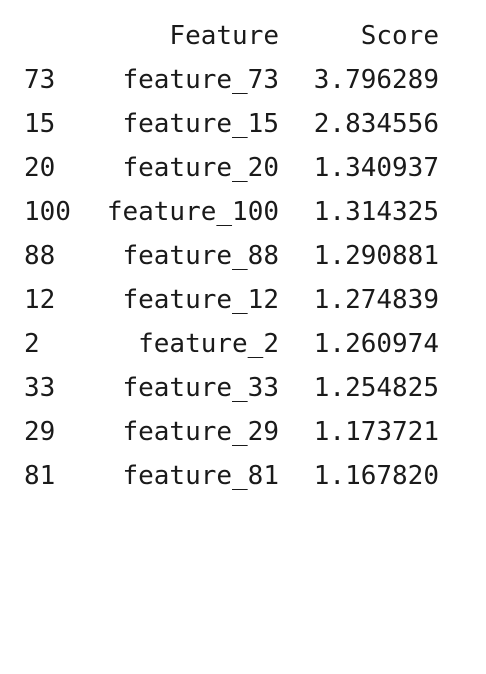  I want to click on feature-cell: feature_15, so click(200, 124).